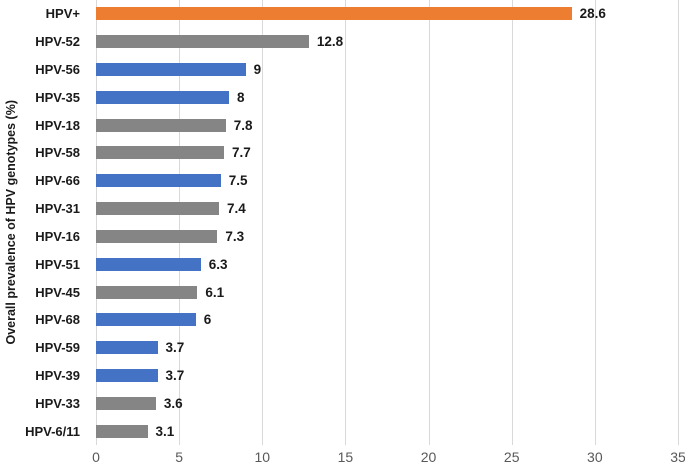  I want to click on bar-row: 7.4, so click(387, 209).